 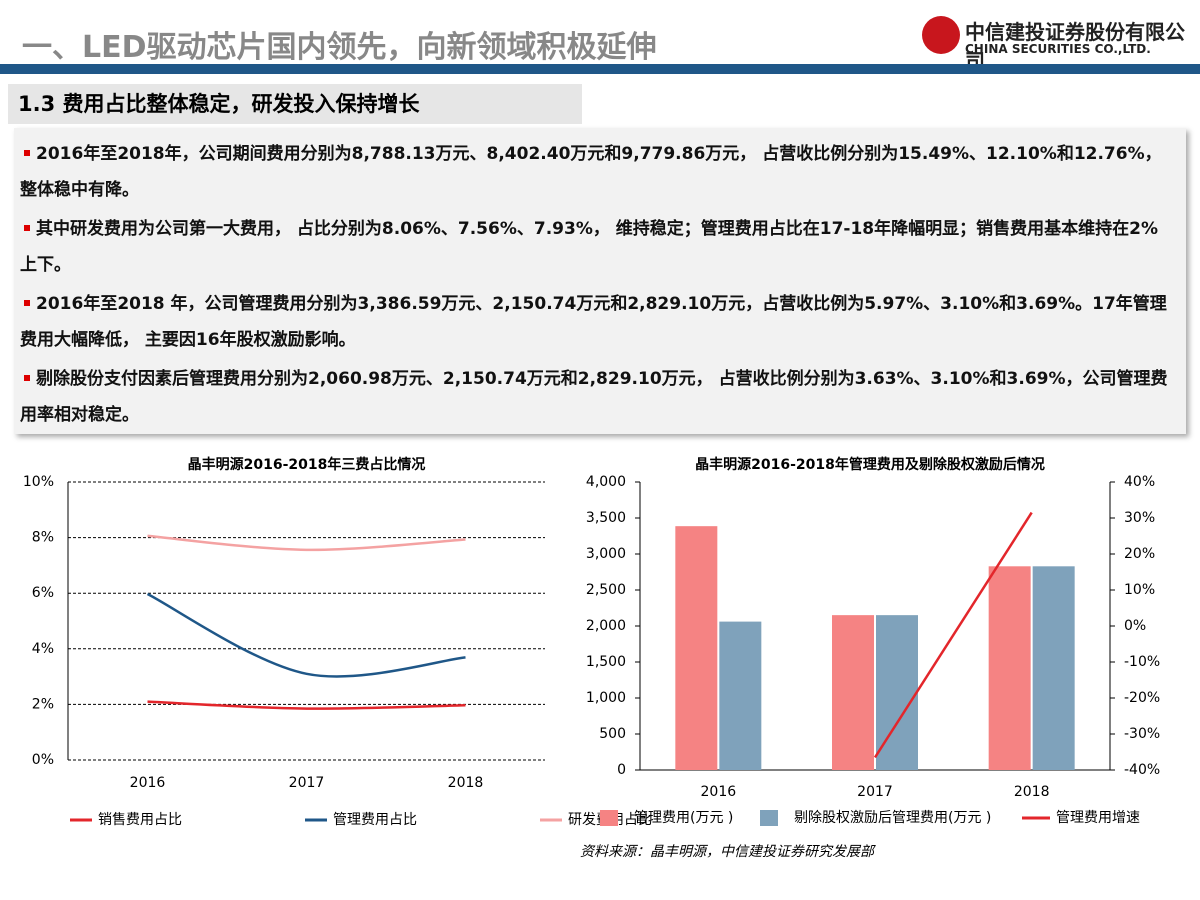 I want to click on y-tick-label: 6%, so click(x=43, y=593).